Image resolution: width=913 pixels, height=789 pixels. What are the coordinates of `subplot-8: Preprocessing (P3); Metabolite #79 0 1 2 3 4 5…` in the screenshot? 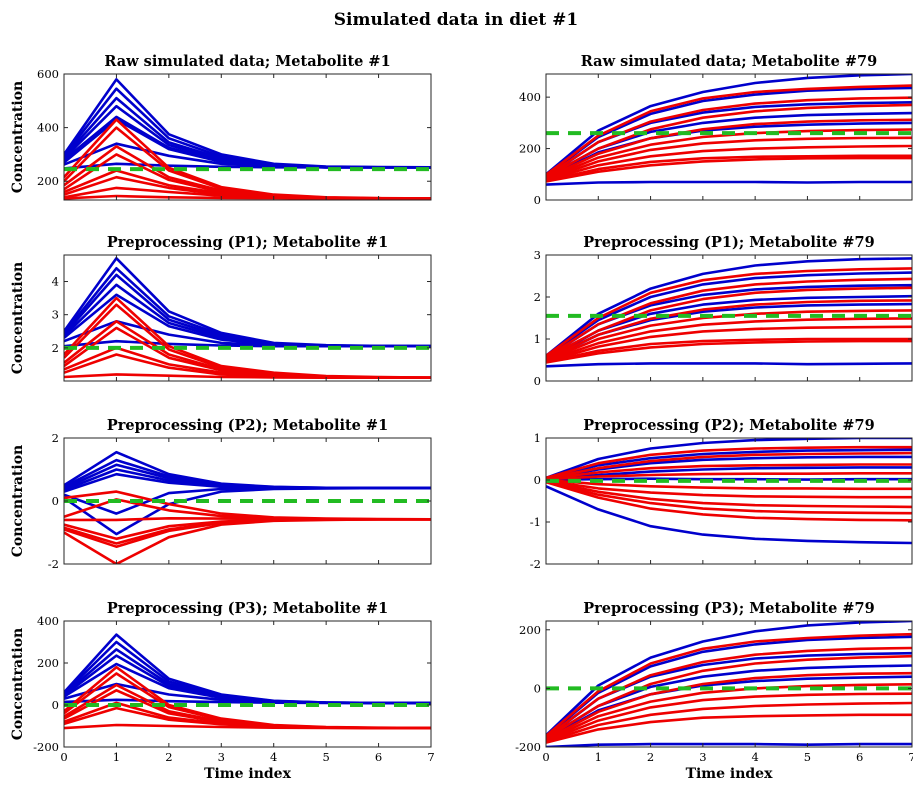 It's located at (714, 691).